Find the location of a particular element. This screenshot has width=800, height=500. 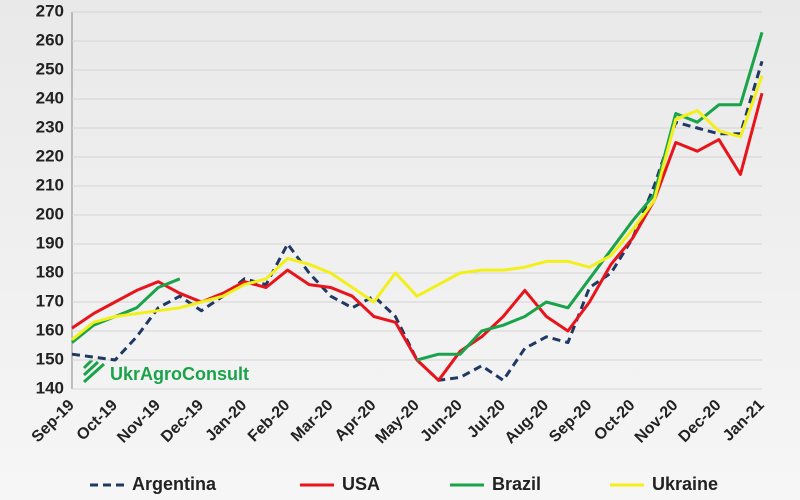

y-tick-label: 190 is located at coordinates (50, 242).